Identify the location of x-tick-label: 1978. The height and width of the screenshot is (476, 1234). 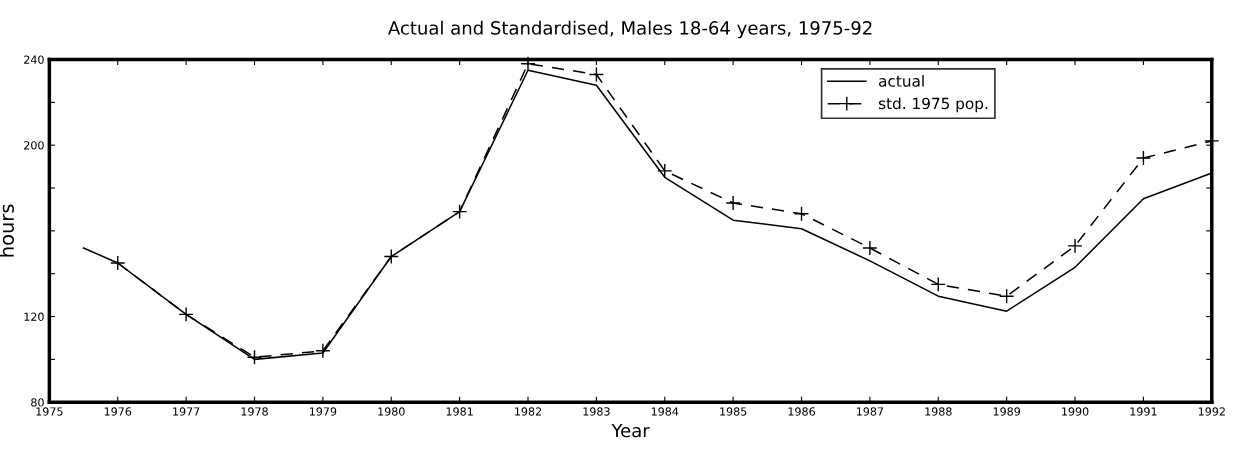
(254, 411).